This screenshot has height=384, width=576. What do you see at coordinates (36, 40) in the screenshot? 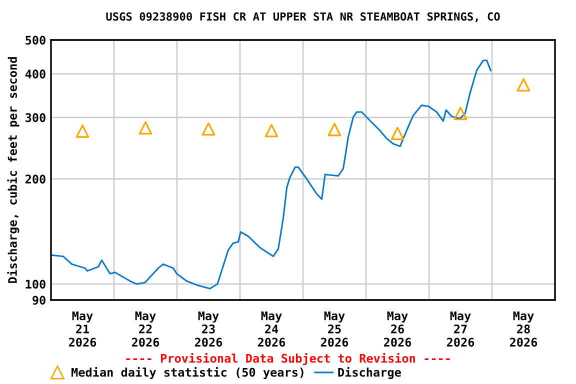
I see `y-tick-label: 500` at bounding box center [36, 40].